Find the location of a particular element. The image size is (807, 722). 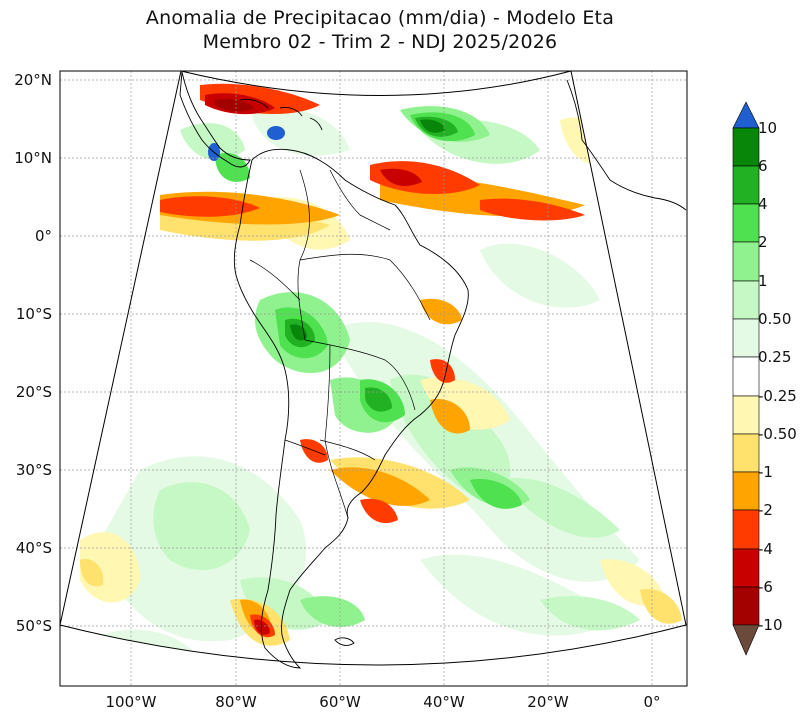

colorbar is located at coordinates (746, 378).